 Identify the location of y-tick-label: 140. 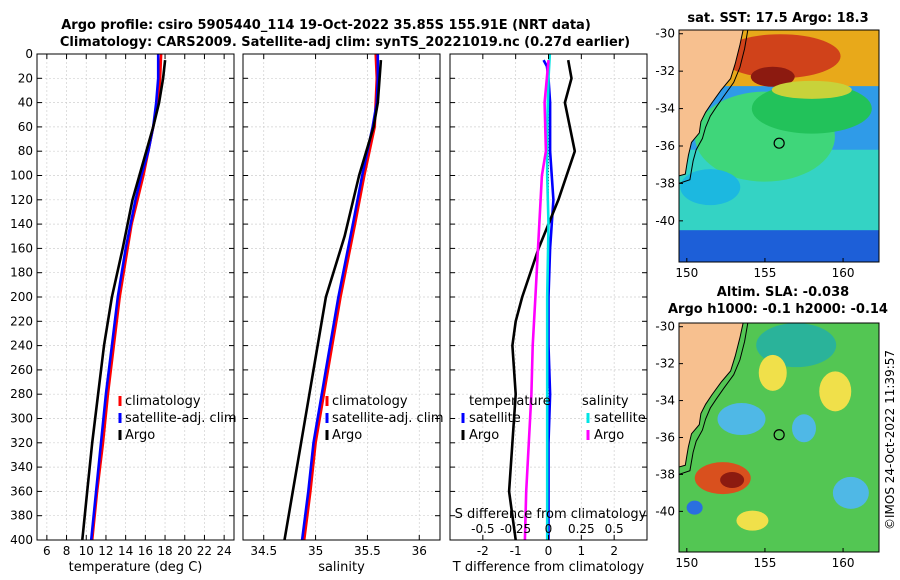
(21, 224).